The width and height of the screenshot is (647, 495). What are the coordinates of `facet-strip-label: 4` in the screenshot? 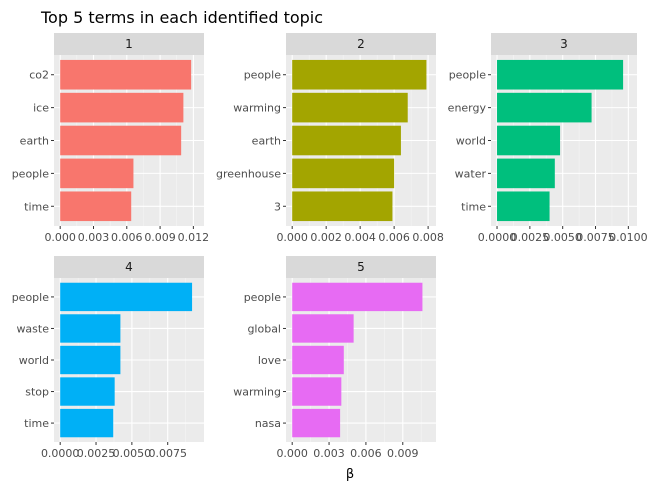 It's located at (129, 267).